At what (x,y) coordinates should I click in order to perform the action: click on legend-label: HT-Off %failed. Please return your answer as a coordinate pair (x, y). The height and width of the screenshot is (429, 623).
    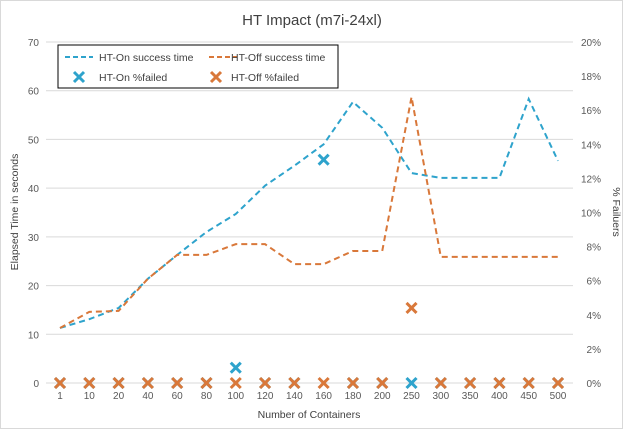
    Looking at the image, I should click on (265, 78).